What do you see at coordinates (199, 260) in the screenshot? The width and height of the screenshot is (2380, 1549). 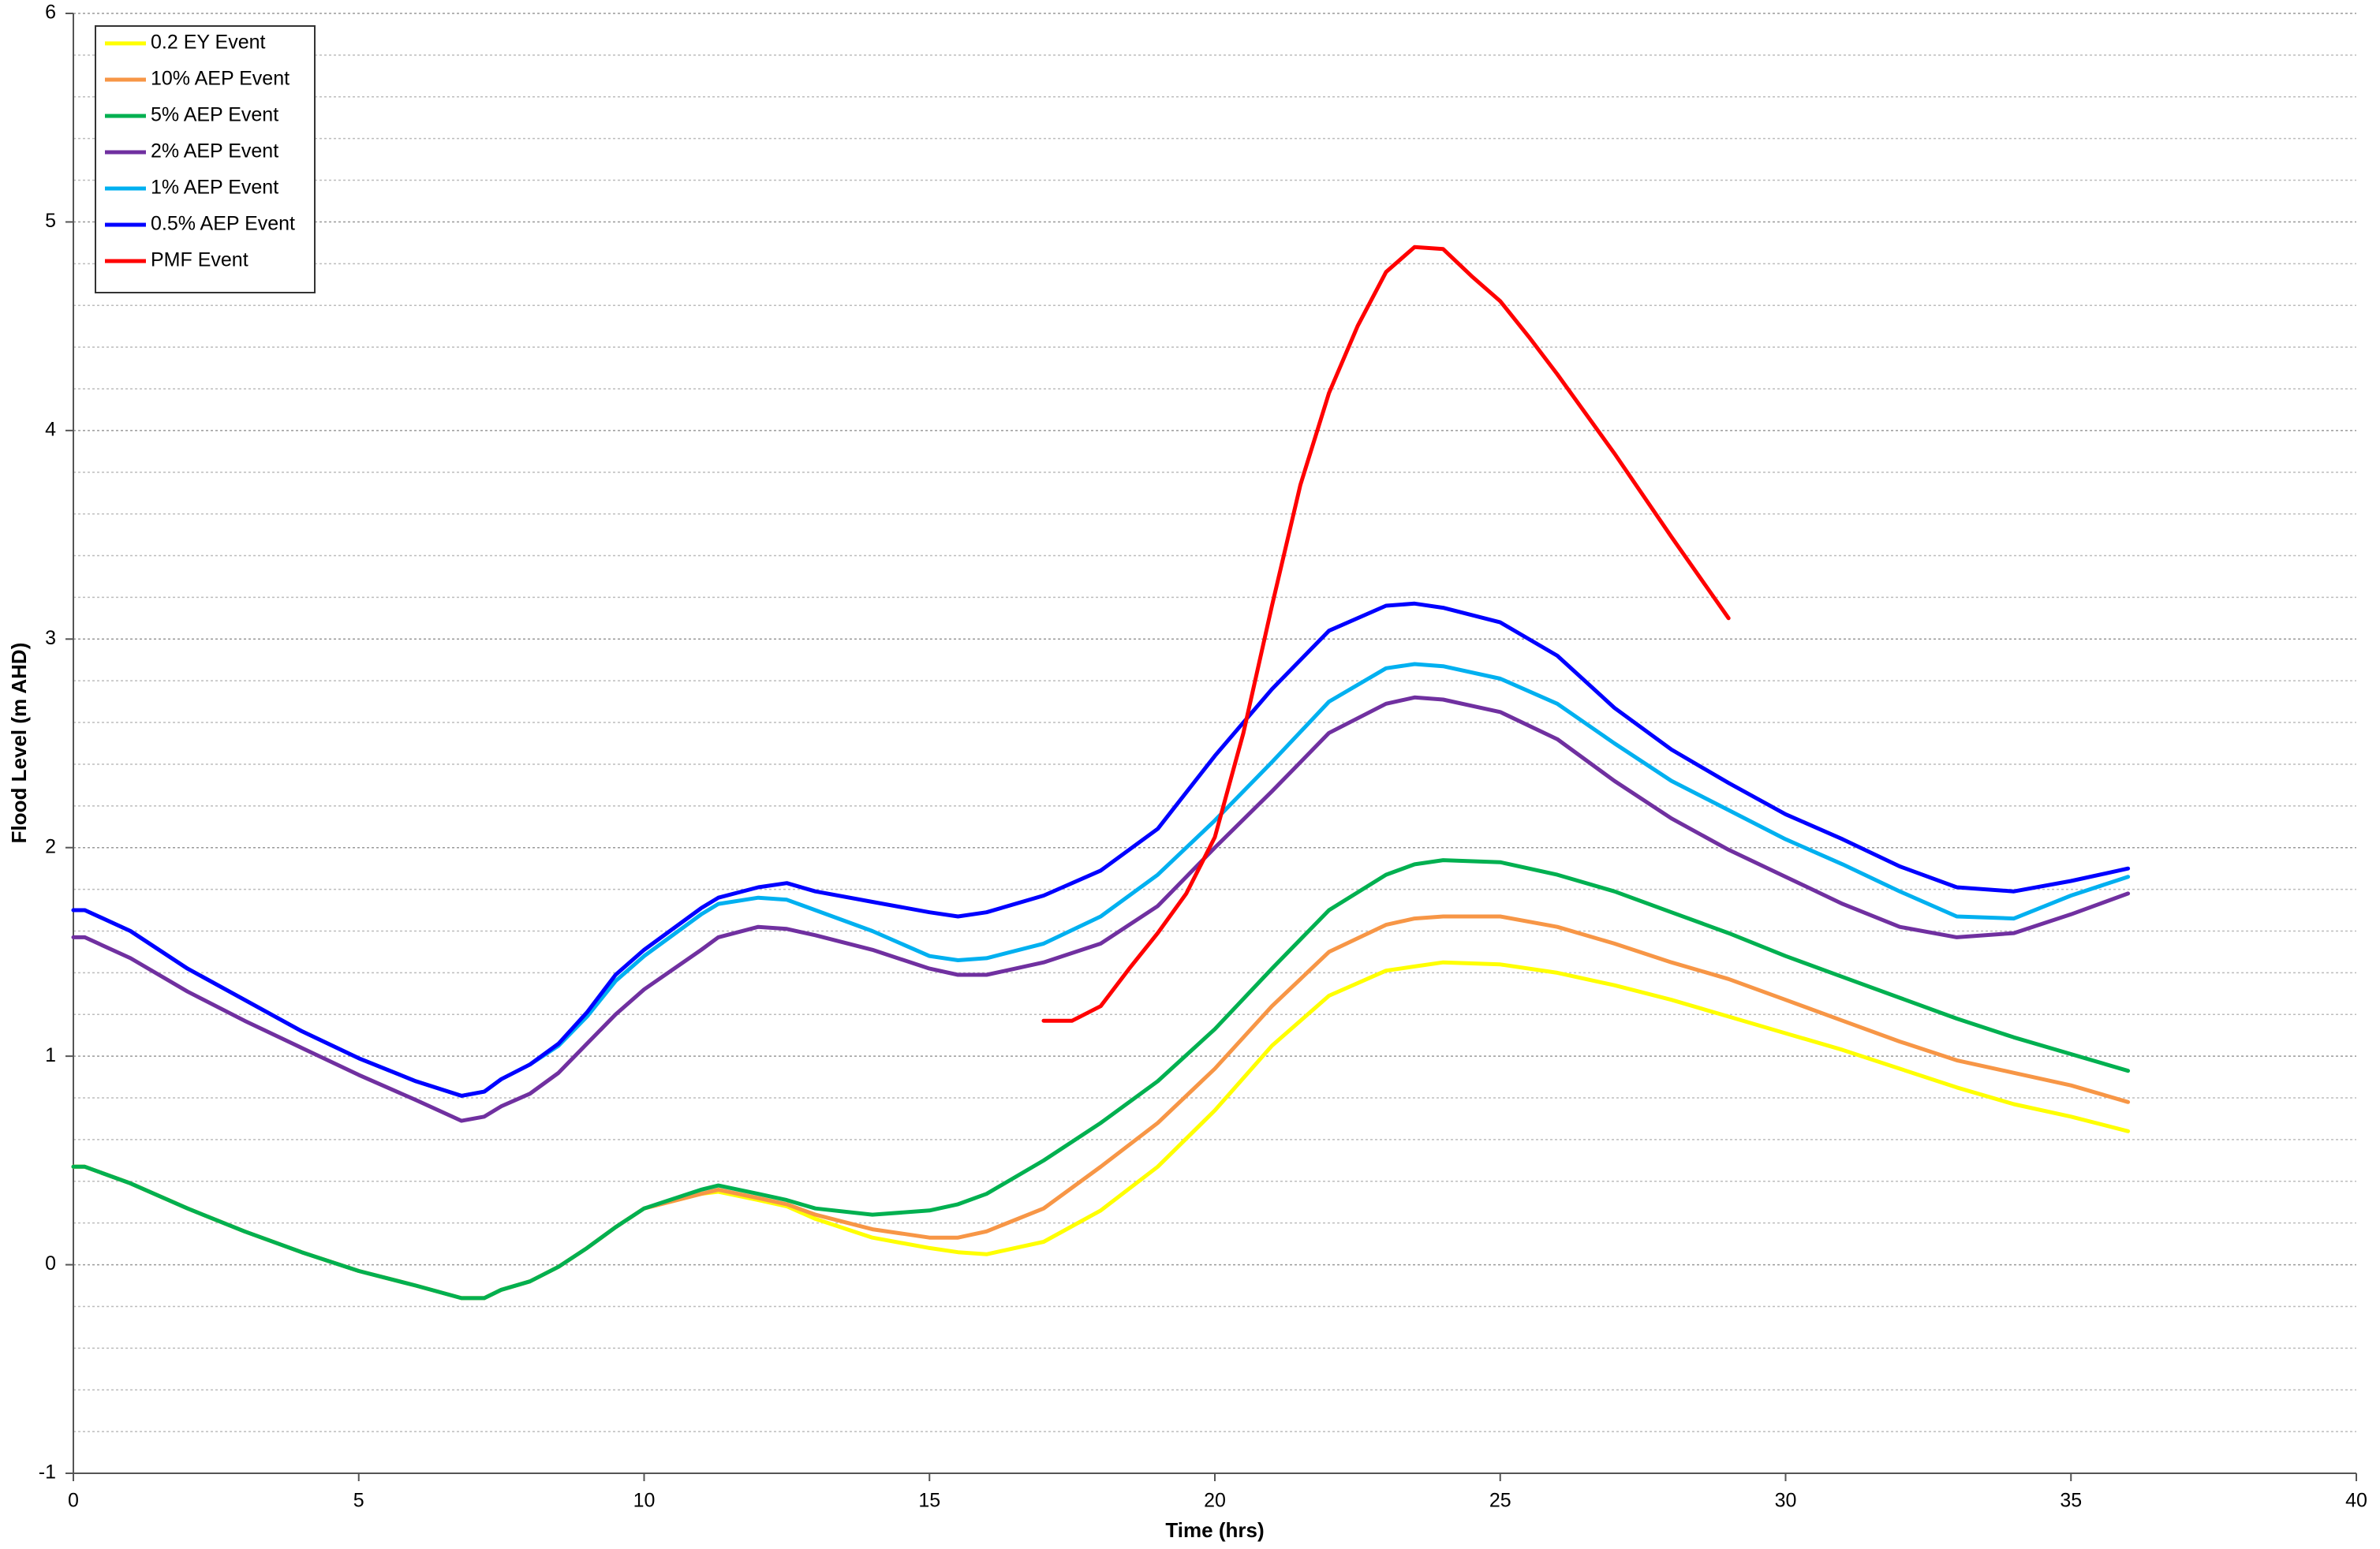 I see `legend-label: PMF Event` at bounding box center [199, 260].